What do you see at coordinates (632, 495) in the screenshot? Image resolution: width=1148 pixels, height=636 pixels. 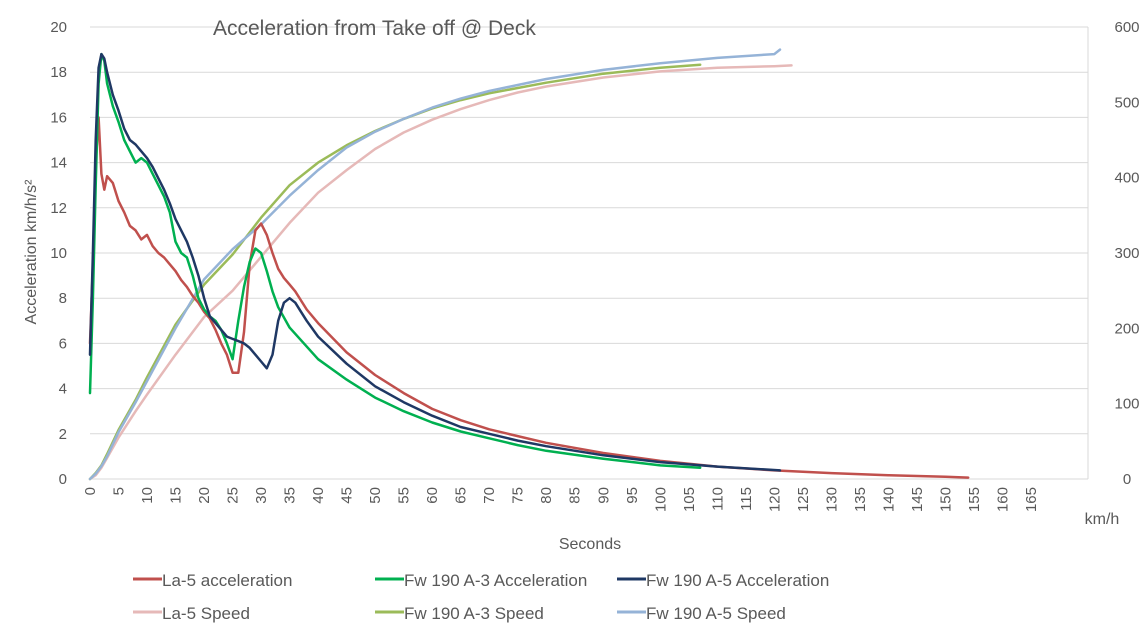 I see `x-tick-label: 95` at bounding box center [632, 495].